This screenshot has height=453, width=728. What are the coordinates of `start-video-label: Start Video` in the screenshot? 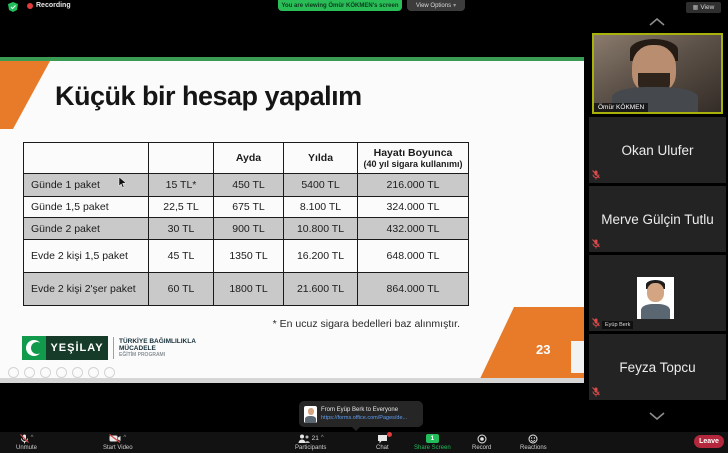 It's located at (118, 448).